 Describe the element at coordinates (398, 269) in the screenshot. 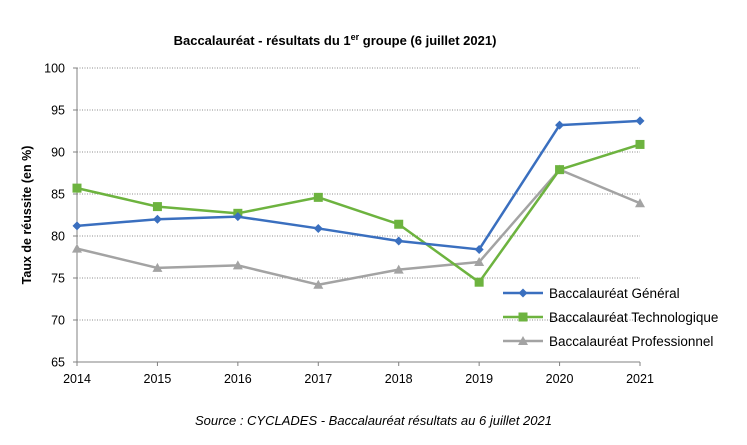

I see `point-3-2018` at that location.